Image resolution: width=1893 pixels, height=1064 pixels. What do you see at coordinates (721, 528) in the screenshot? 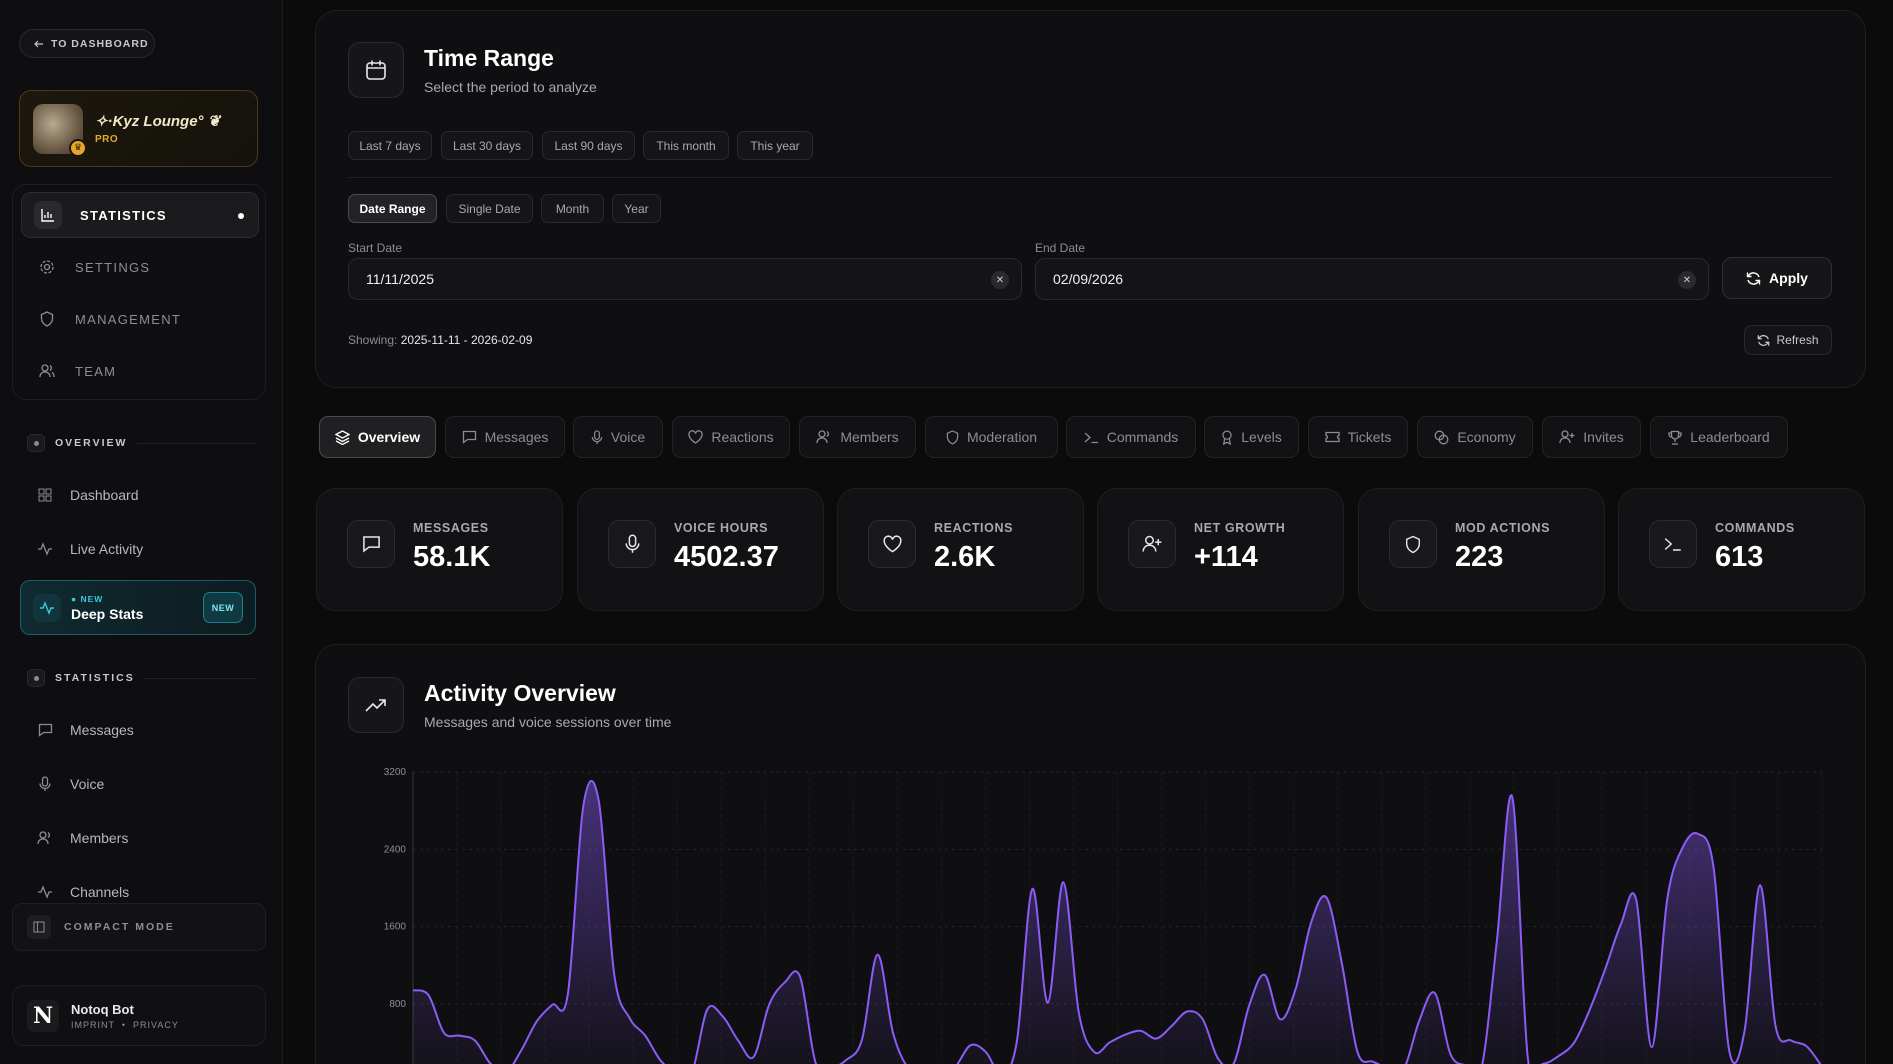
I see `stat-label: VOICE HOURS` at bounding box center [721, 528].